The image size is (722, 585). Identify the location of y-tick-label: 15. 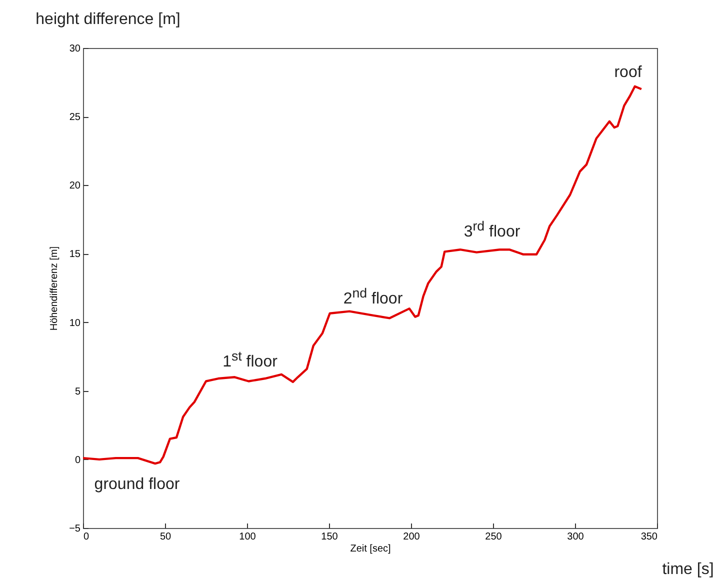
(75, 254).